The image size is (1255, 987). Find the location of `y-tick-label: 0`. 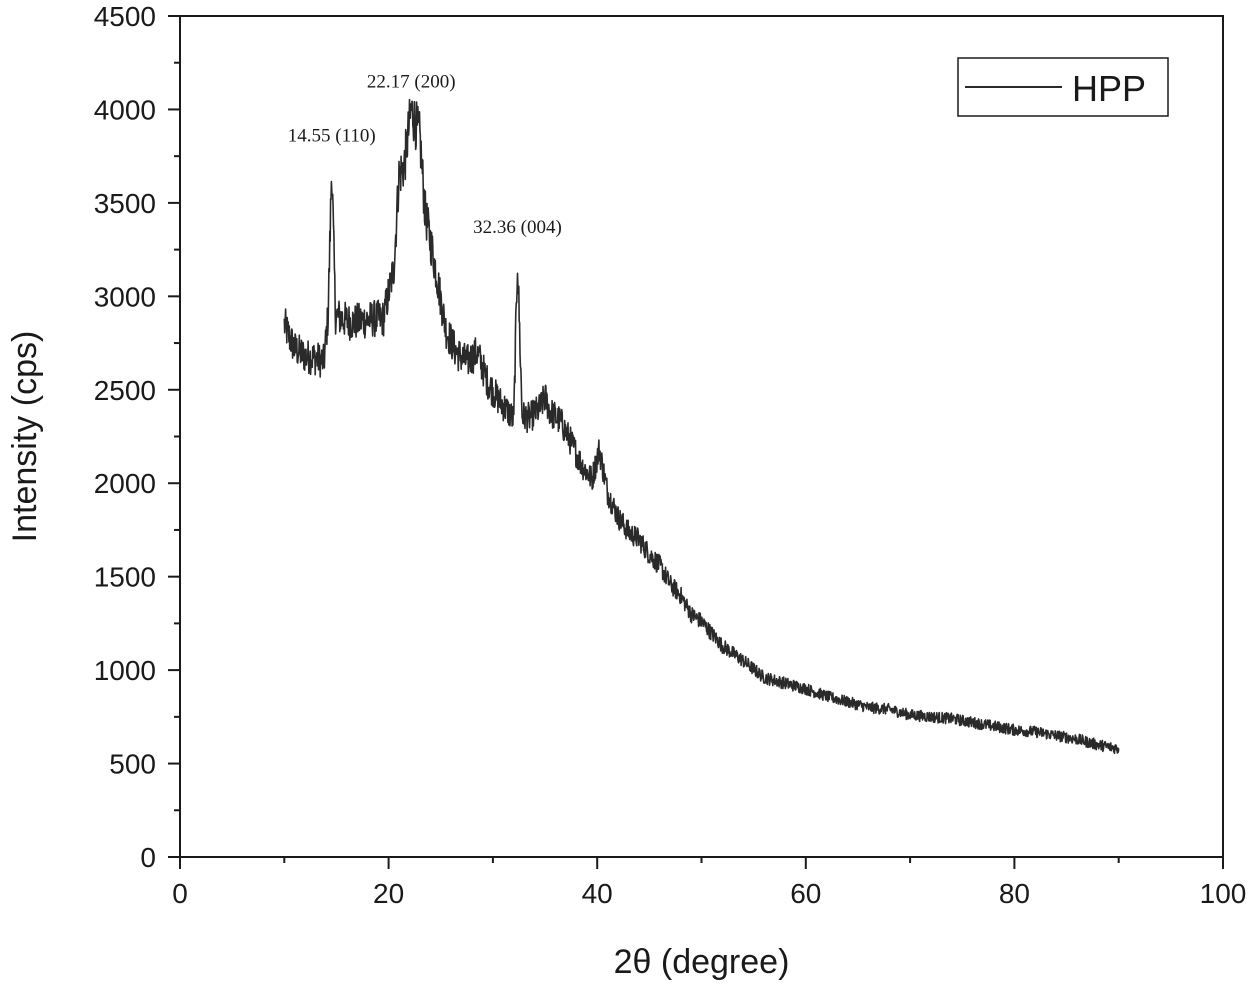

y-tick-label: 0 is located at coordinates (148, 857).